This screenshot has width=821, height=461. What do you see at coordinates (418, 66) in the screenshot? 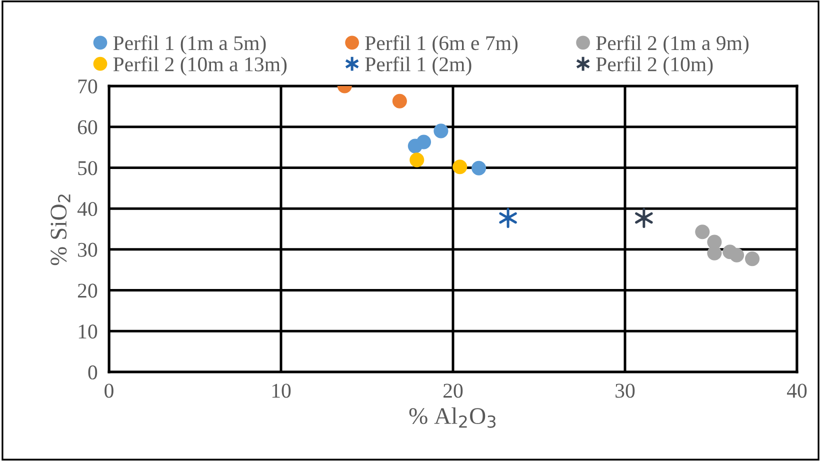
I see `legend-label: Perfil 1 (2m)` at bounding box center [418, 66].